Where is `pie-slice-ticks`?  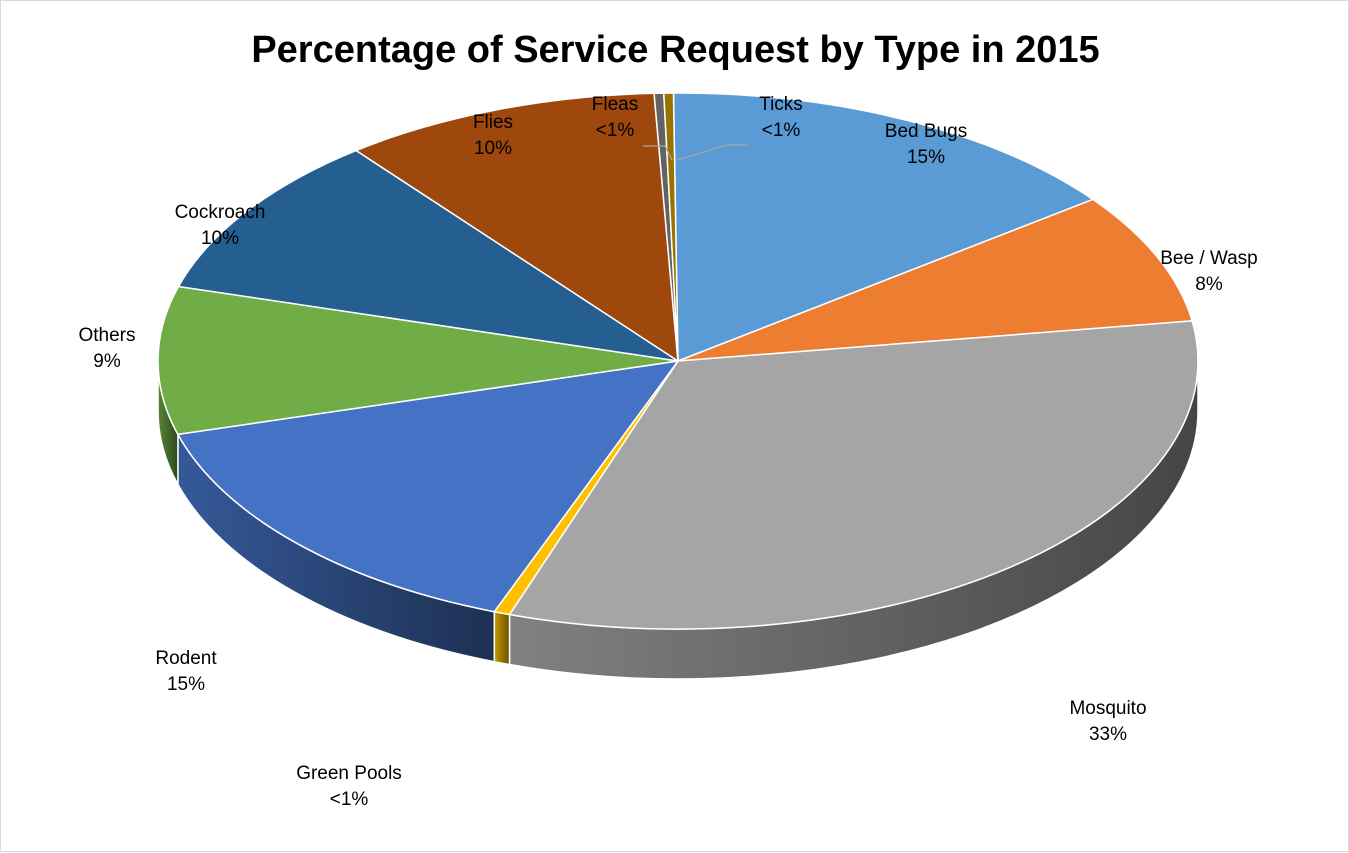
pie-slice-ticks is located at coordinates (671, 227).